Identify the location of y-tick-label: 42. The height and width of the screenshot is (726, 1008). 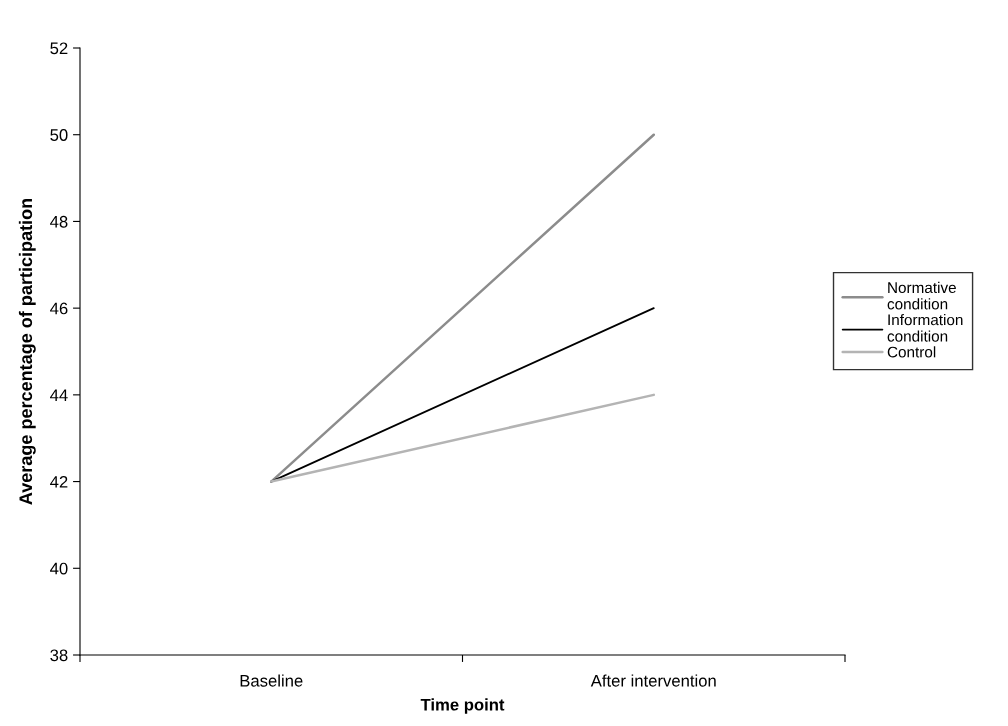
(59, 481).